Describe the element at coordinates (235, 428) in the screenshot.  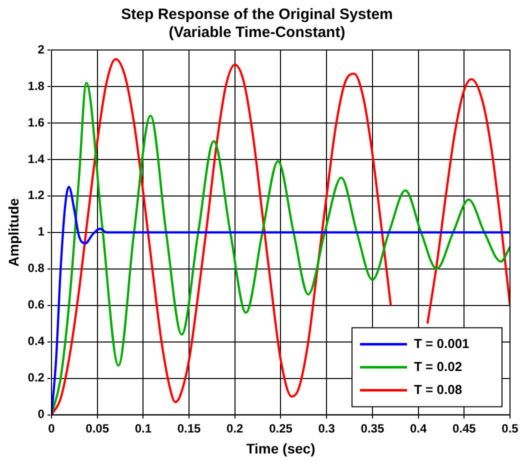
I see `x-tick-label: 0.2` at that location.